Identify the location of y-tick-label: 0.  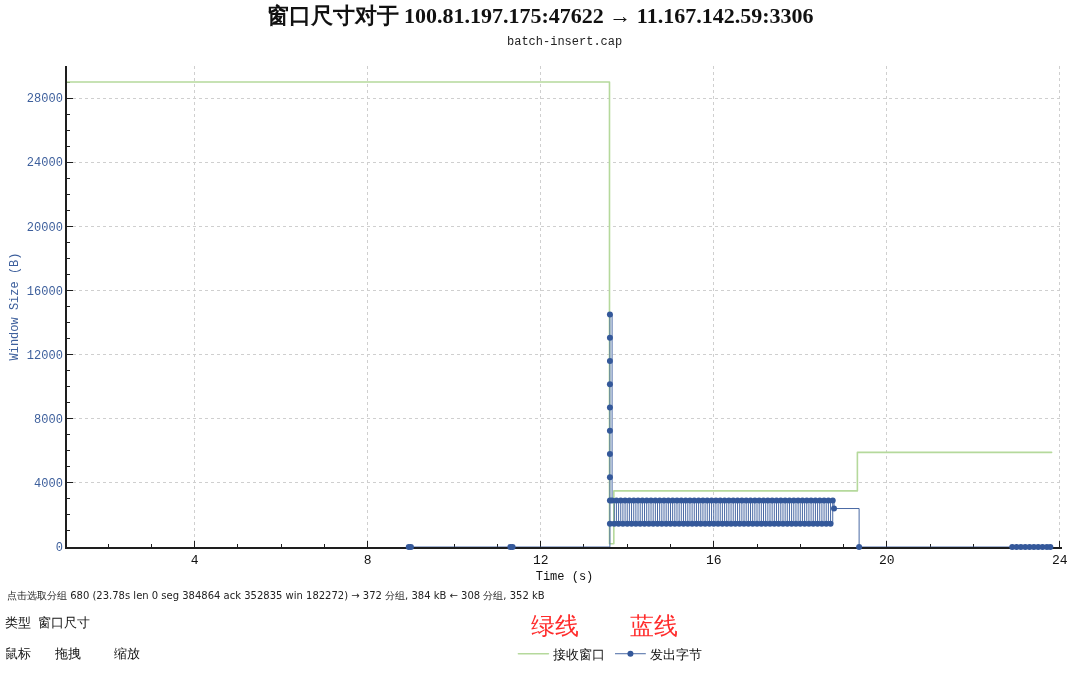
(59, 548).